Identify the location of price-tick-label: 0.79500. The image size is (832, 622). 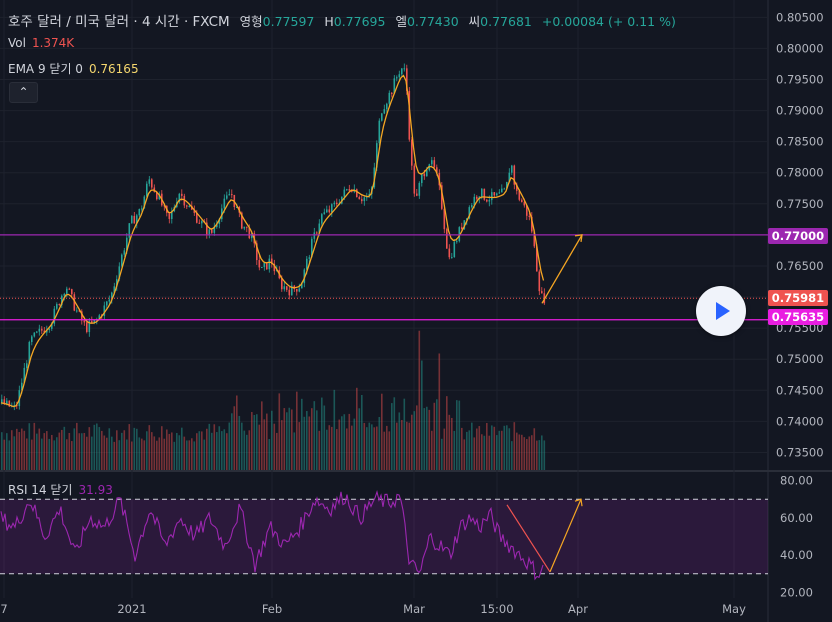
(800, 79).